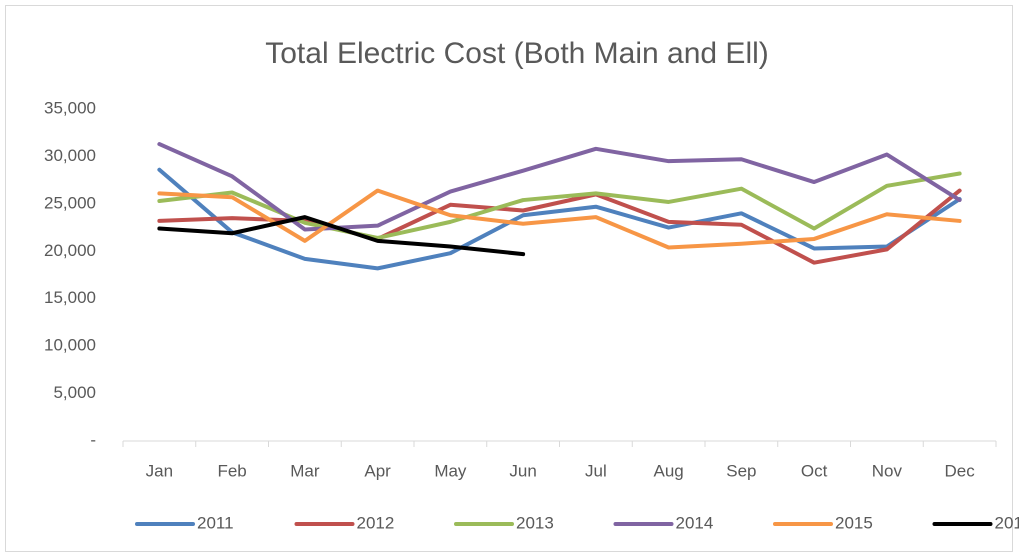  Describe the element at coordinates (70, 155) in the screenshot. I see `y-tick-label: 30,000` at that location.